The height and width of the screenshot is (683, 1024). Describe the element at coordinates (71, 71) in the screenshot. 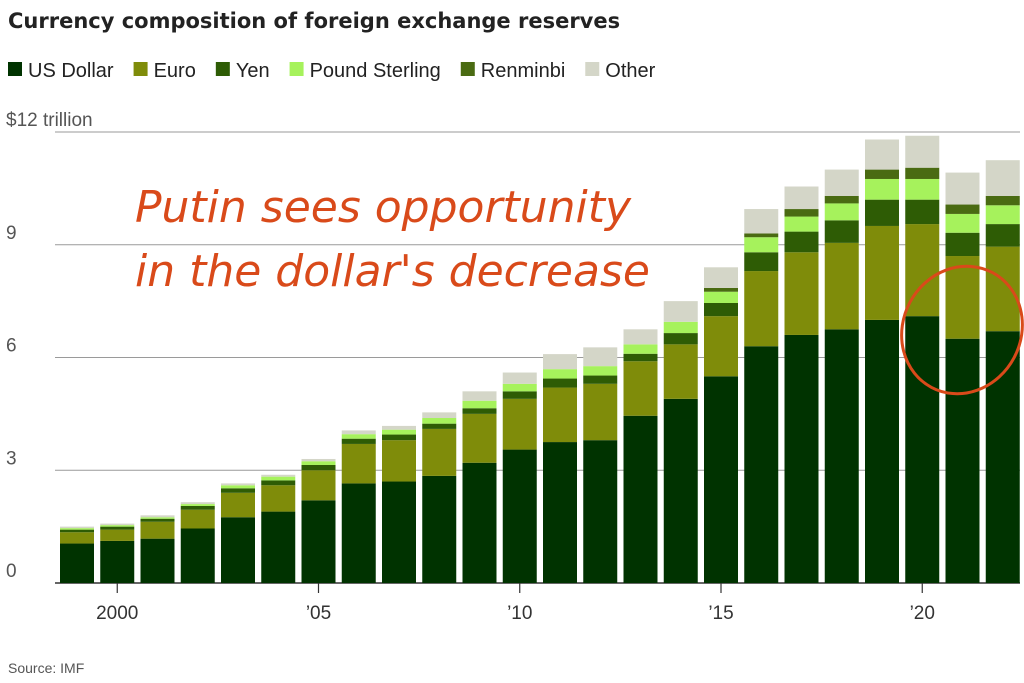

I see `legend-label-0: US Dollar` at that location.